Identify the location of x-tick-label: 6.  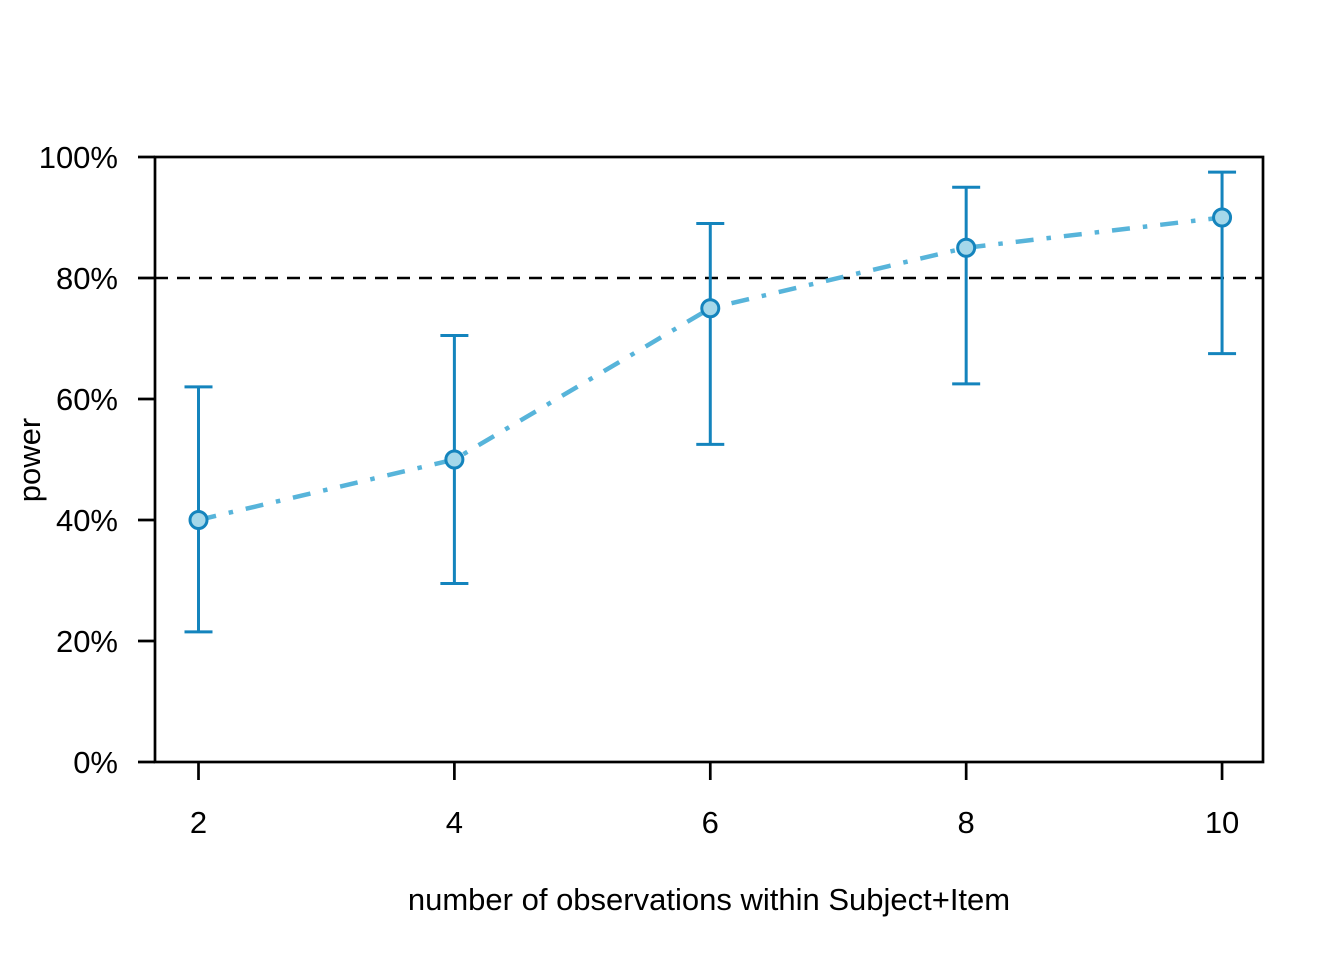
(710, 822).